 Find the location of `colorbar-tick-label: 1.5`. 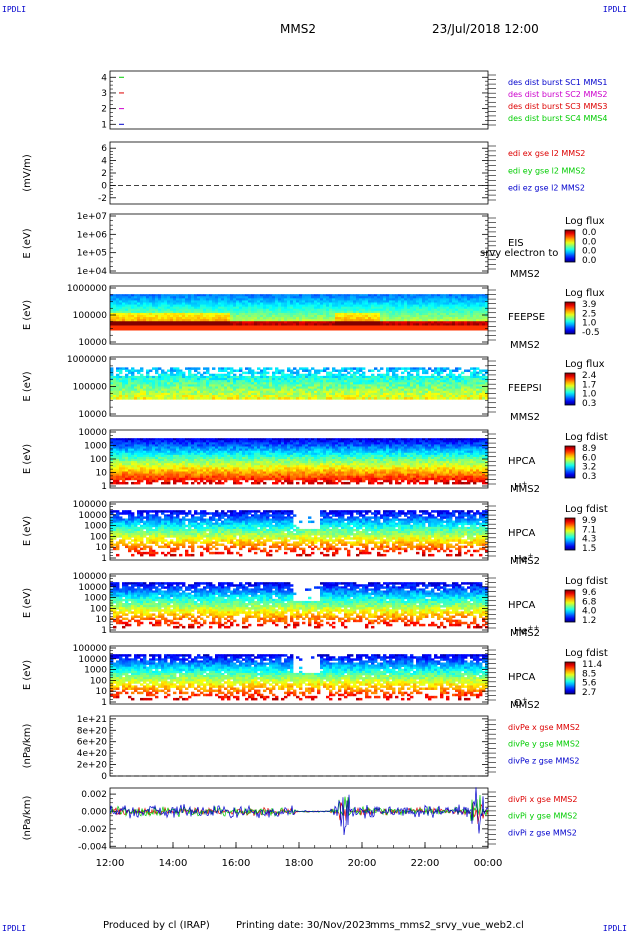

colorbar-tick-label: 1.5 is located at coordinates (589, 549).